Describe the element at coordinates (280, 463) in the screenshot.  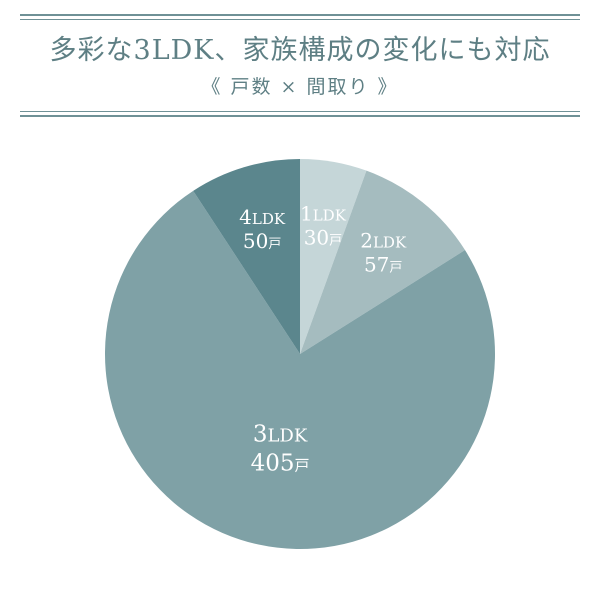
I see `slice-value-3ldk: 405戸` at that location.